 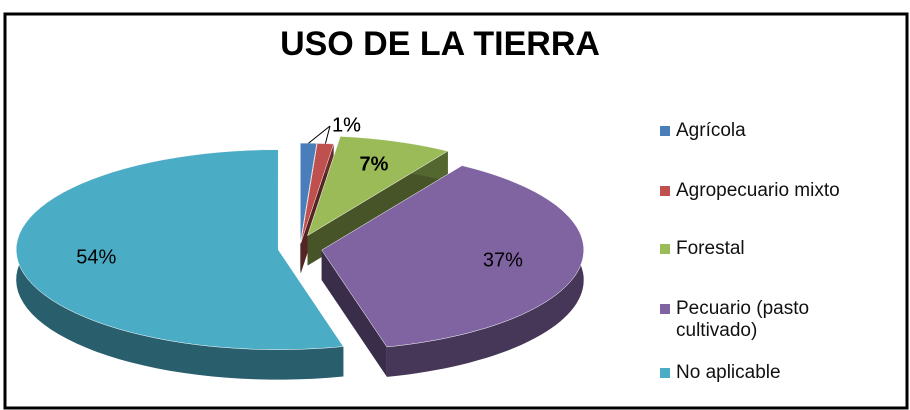 I want to click on legend-item: Agrícola, so click(x=703, y=131).